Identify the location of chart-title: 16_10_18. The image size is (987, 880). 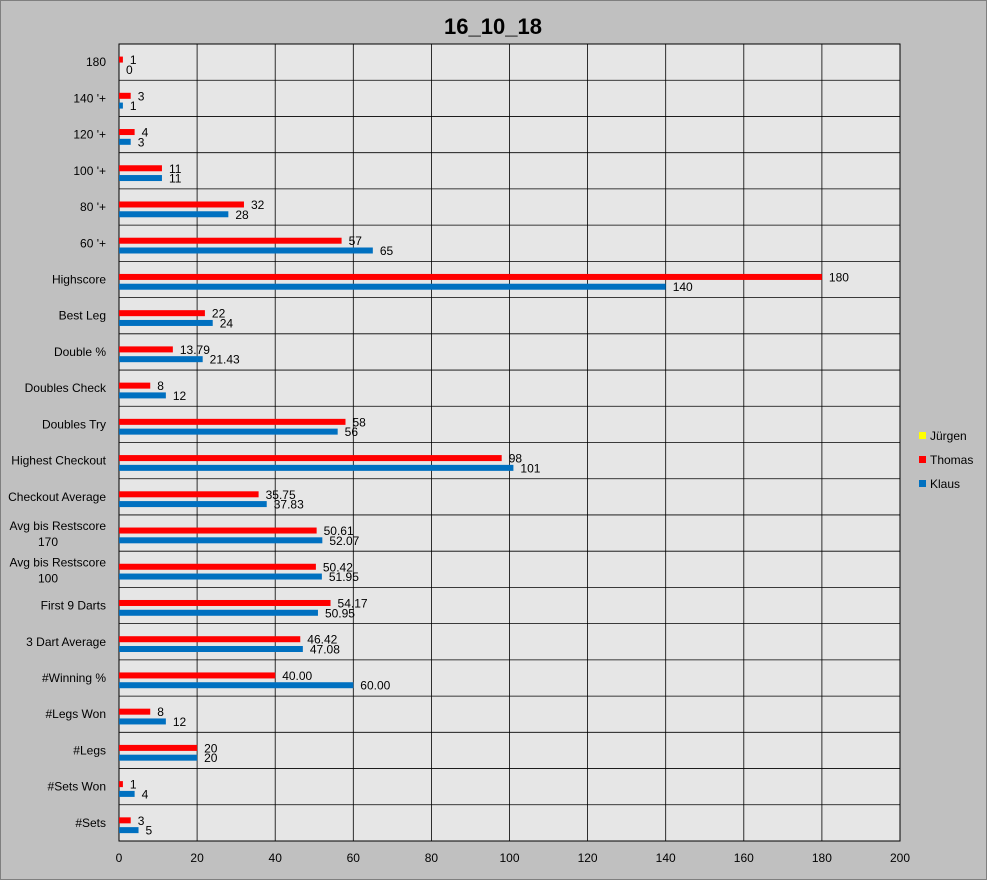
(493, 26).